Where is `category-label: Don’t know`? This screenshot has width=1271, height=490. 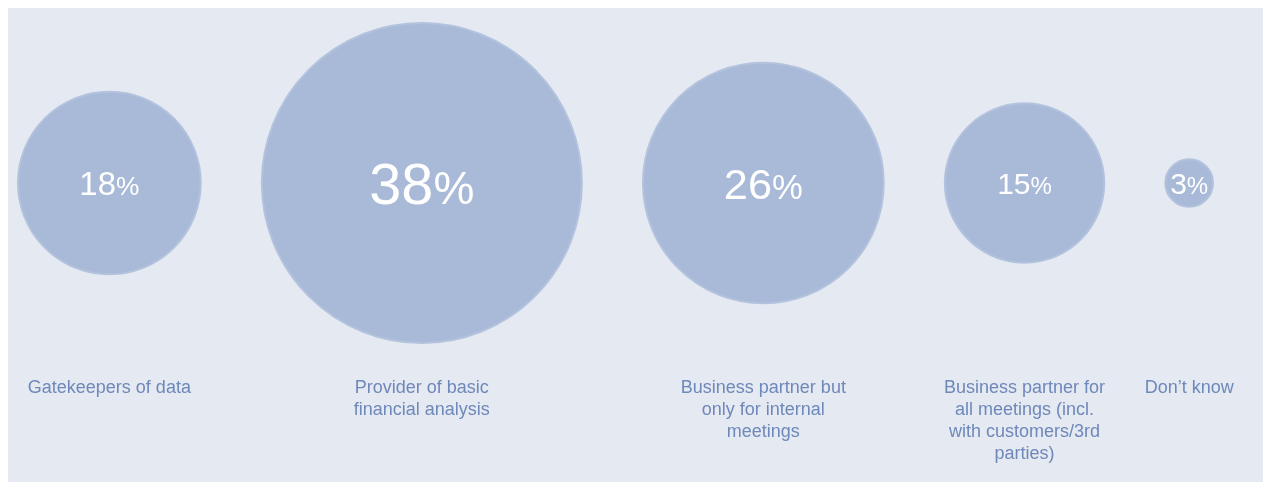
category-label: Don’t know is located at coordinates (1189, 387).